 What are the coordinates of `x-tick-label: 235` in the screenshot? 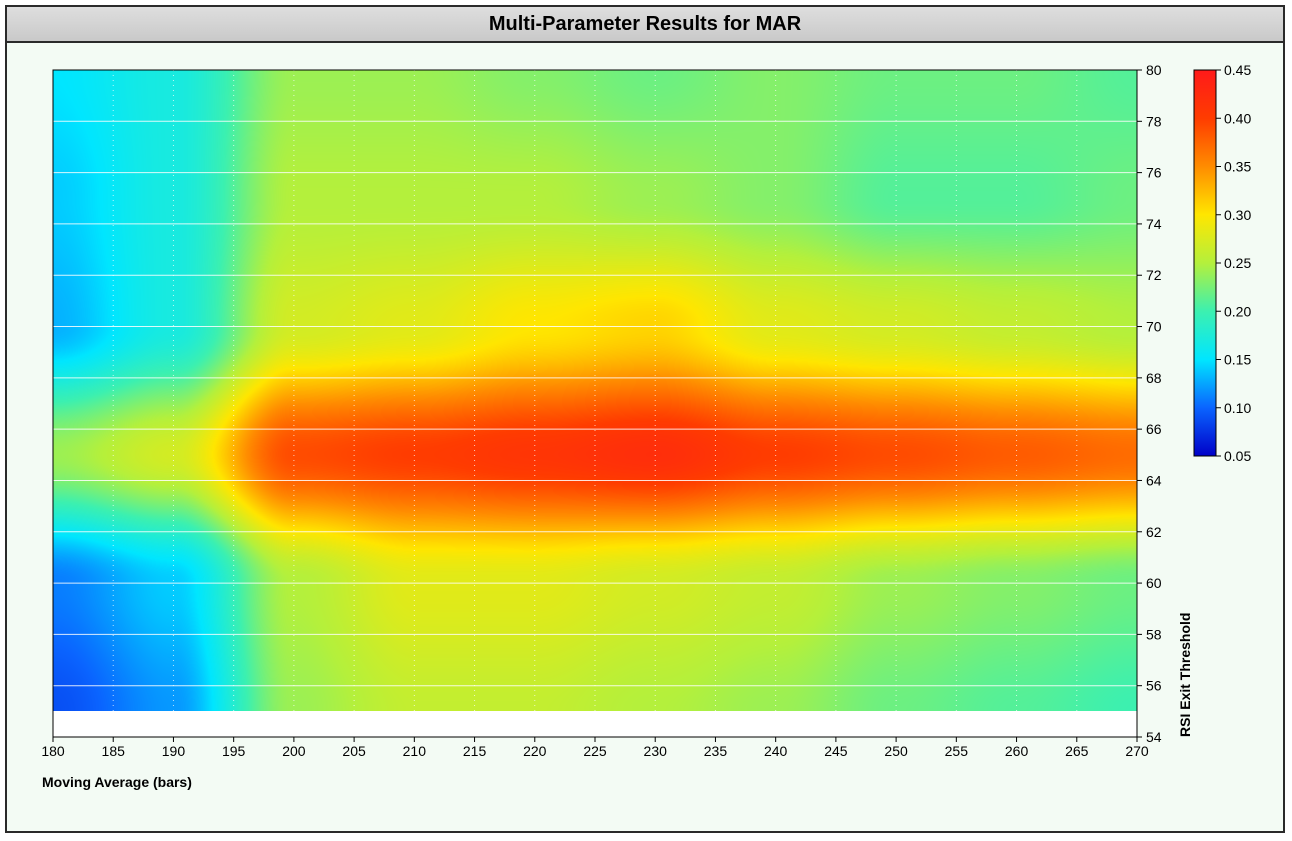 It's located at (716, 751).